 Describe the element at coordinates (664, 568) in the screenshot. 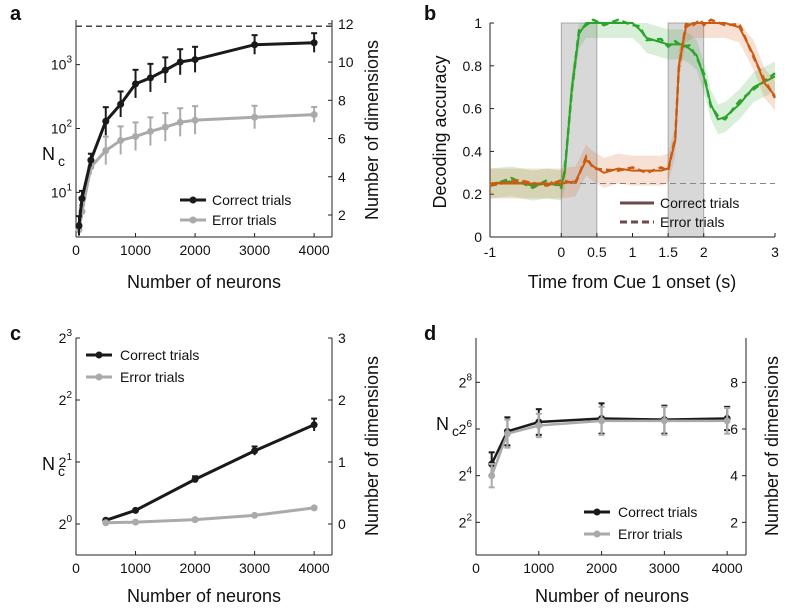

I see `d-x-tick-label: 3000` at that location.